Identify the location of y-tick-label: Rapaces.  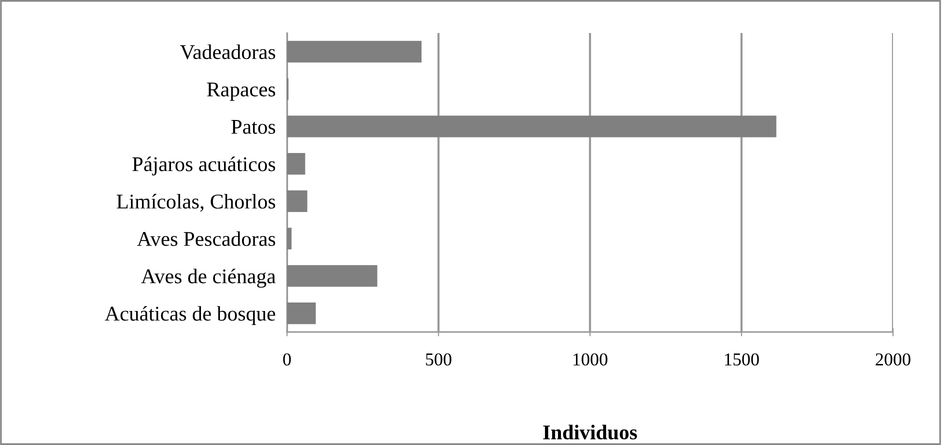
(241, 91).